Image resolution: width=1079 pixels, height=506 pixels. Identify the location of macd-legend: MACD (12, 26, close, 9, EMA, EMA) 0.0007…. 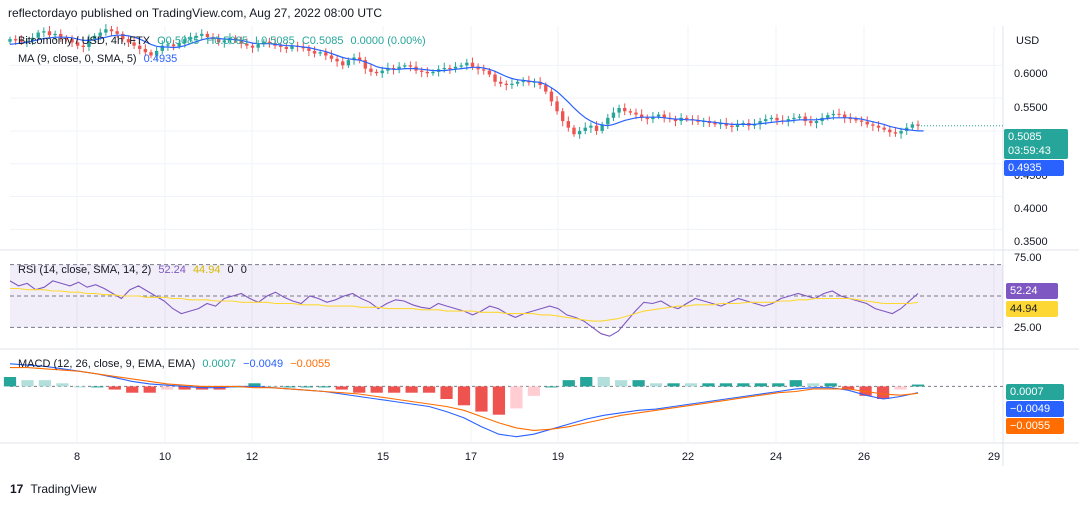
(176, 364).